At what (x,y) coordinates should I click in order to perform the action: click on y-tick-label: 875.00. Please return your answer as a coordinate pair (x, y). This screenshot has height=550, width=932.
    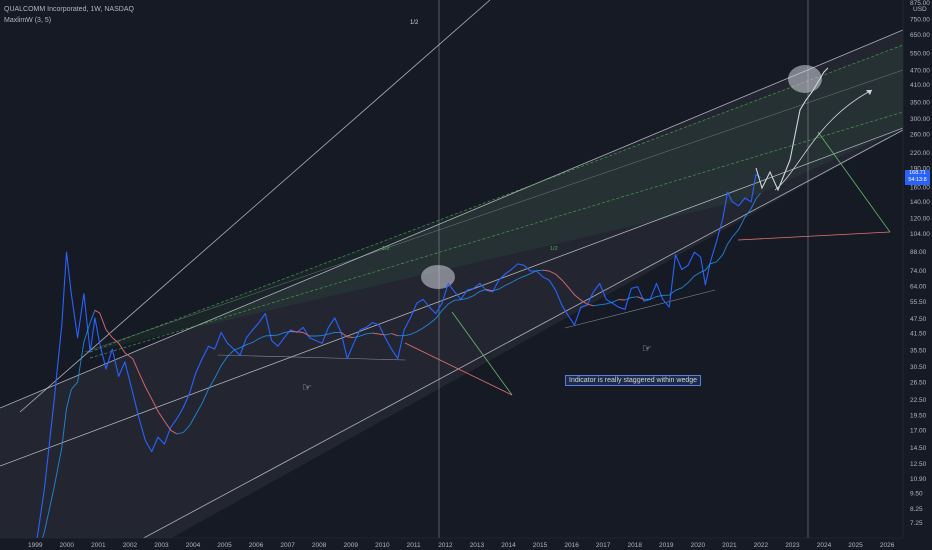
    Looking at the image, I should click on (920, 3).